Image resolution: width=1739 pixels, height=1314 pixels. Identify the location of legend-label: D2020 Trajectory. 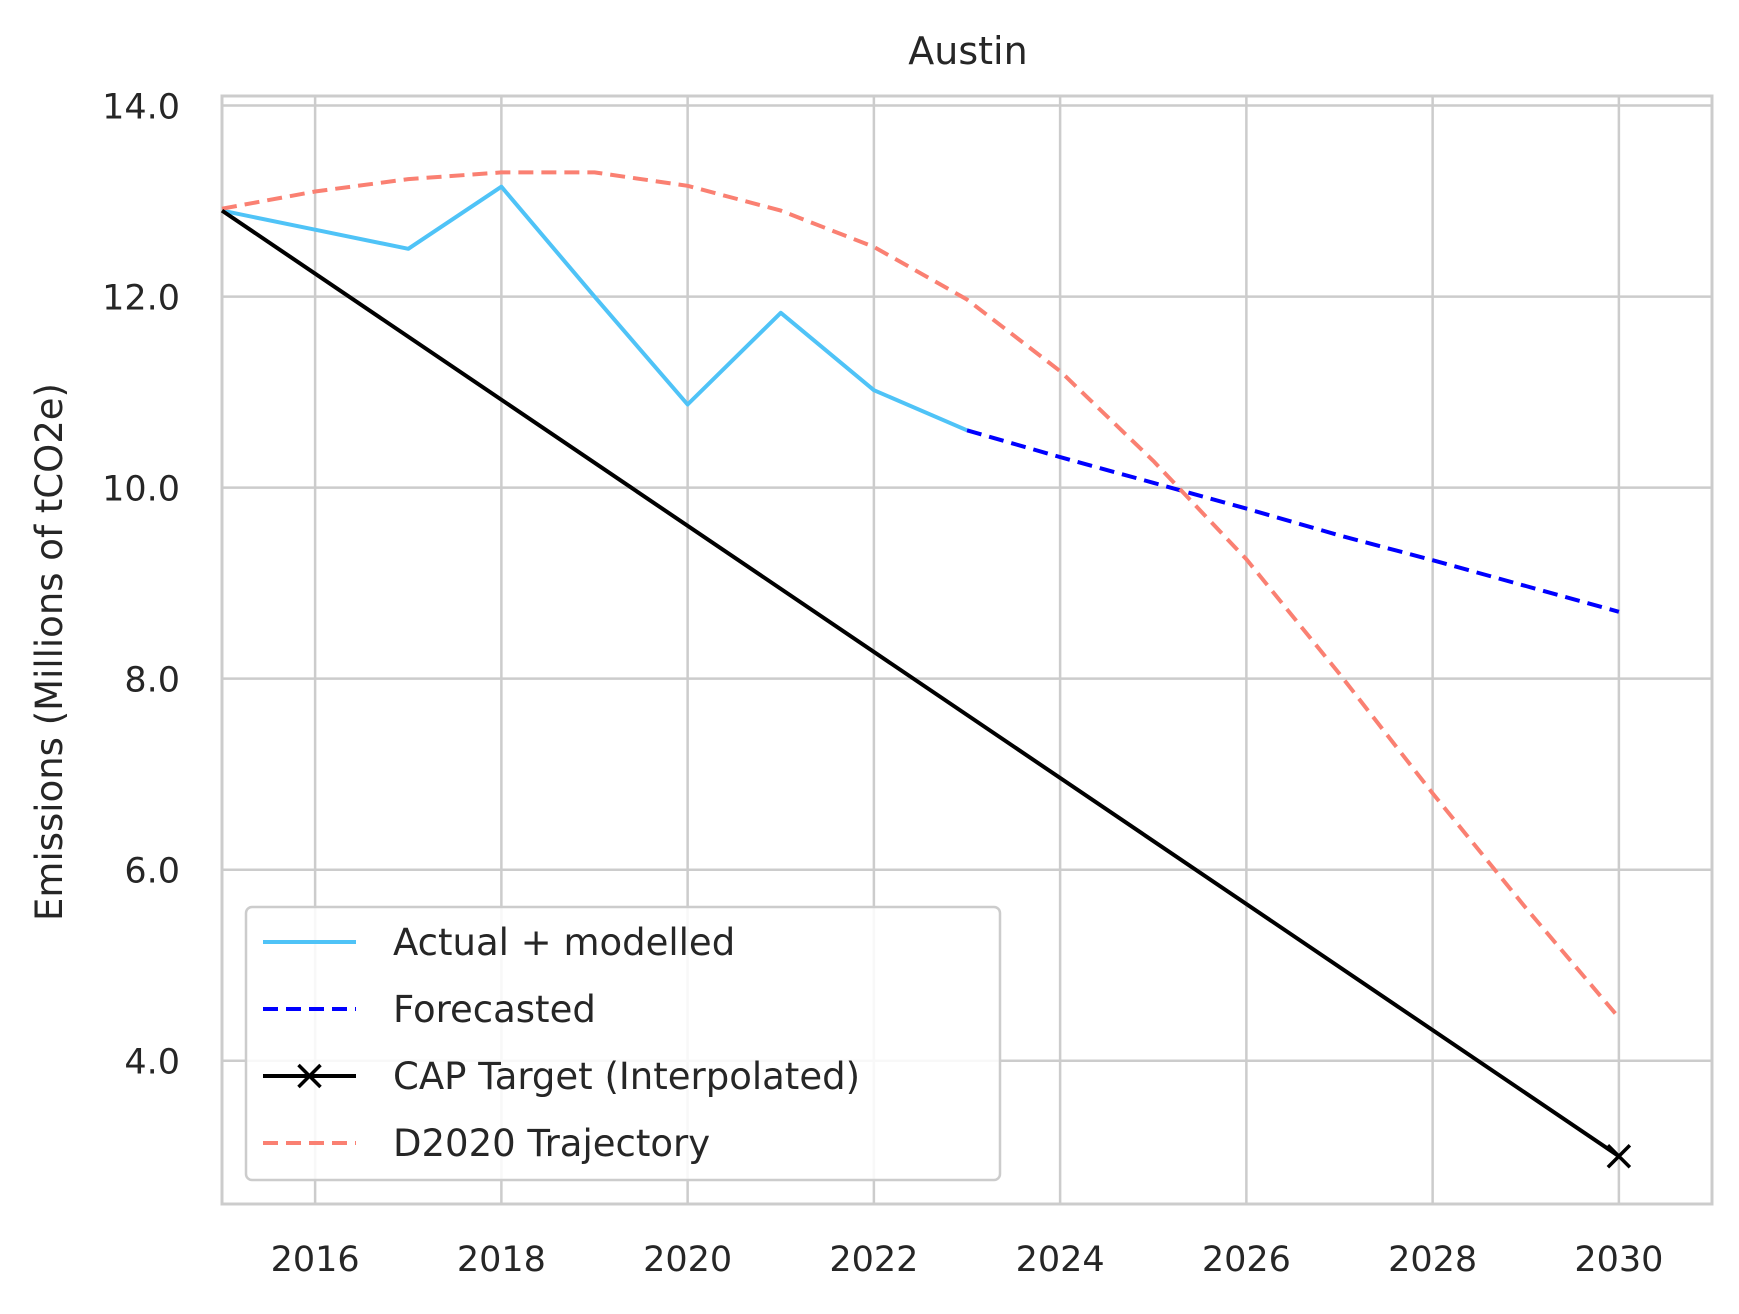
(551, 1143).